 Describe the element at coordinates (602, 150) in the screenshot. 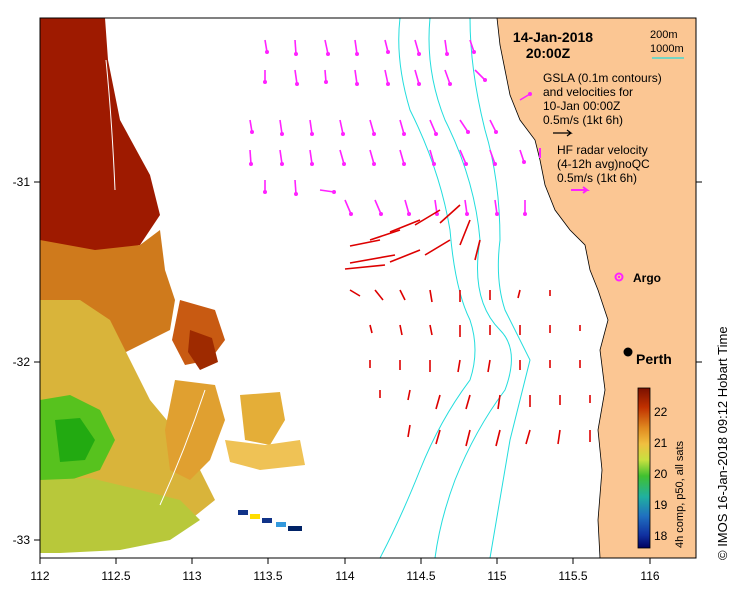

I see `hf-legend-line1: HF radar velocity` at that location.